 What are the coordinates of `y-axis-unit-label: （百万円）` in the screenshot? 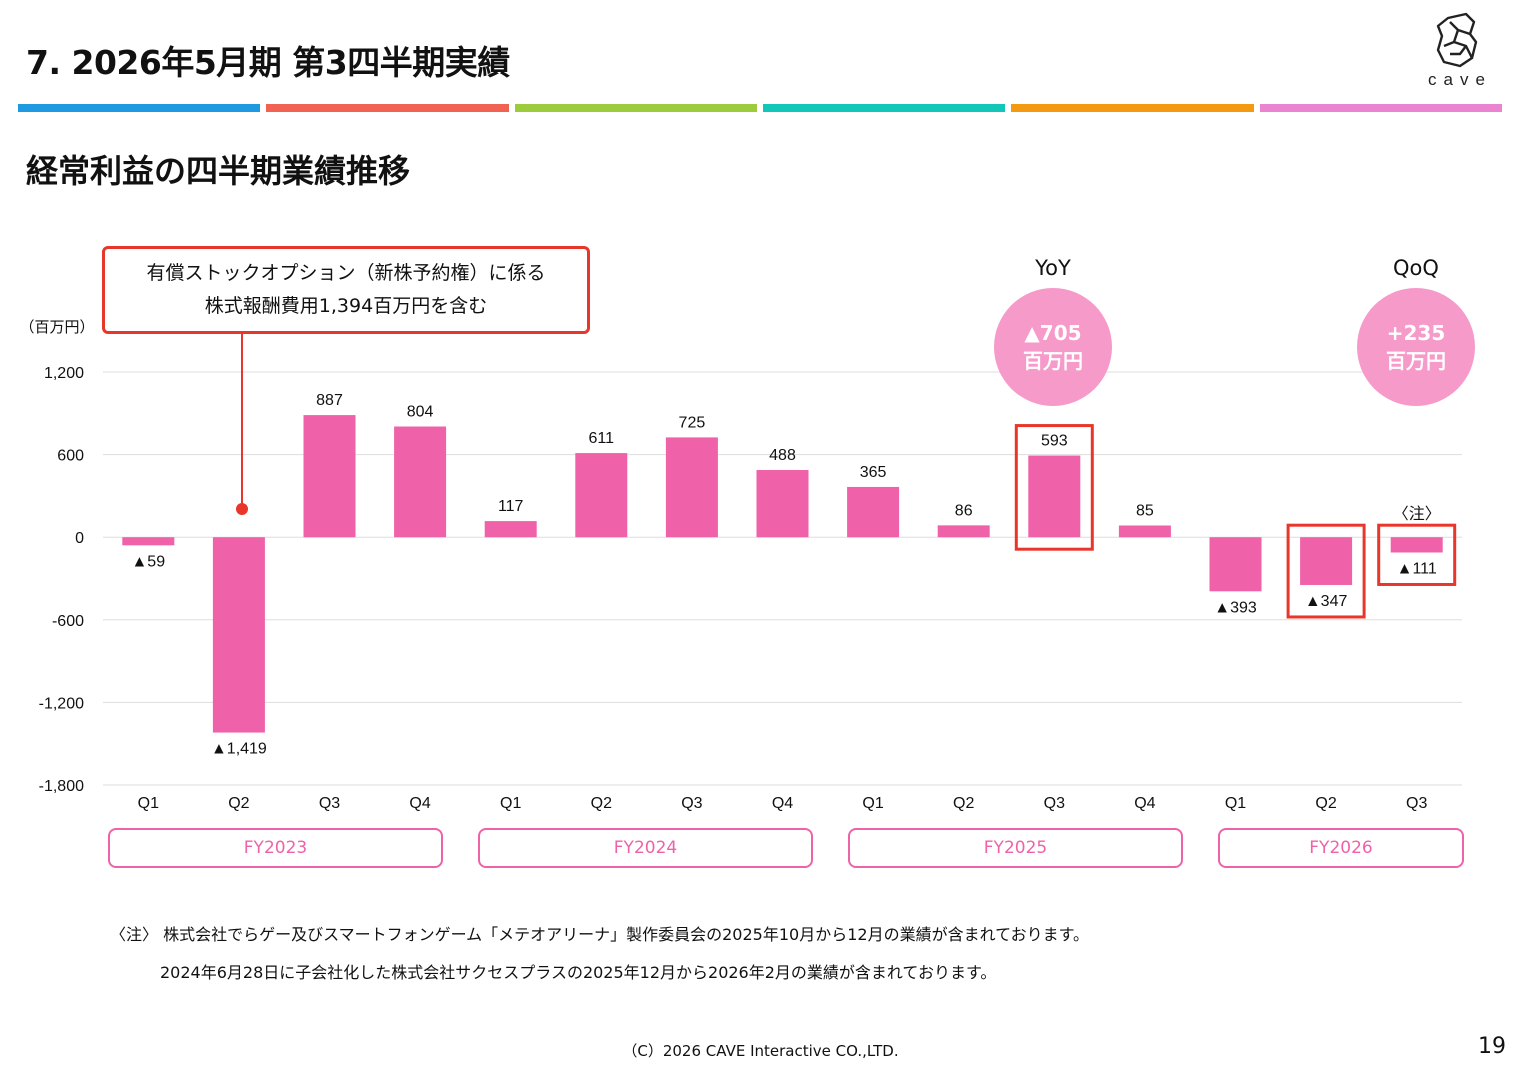 It's located at (56, 327).